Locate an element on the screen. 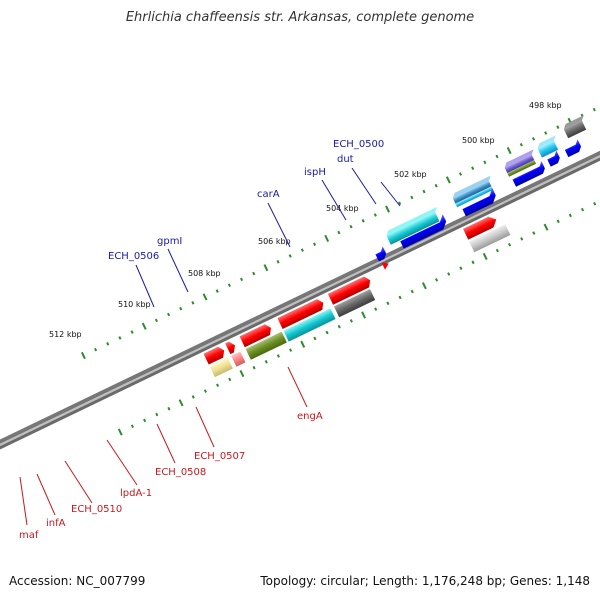 Image resolution: width=600 pixels, height=600 pixels. gene-maf-sub is located at coordinates (221, 367).